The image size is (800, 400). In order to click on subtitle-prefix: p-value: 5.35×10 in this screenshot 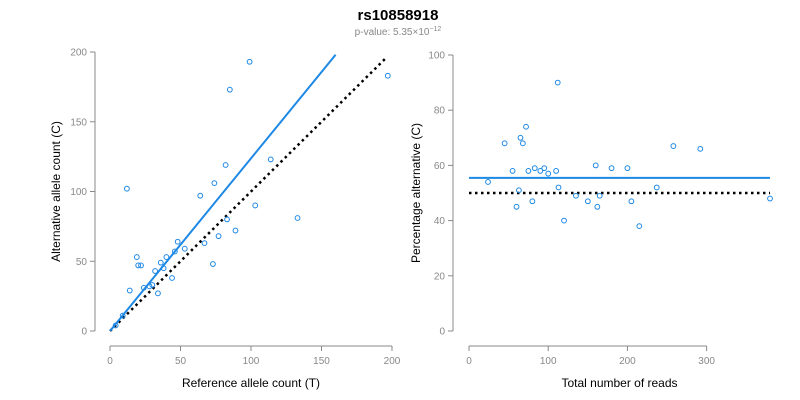, I will do `click(392, 32)`.